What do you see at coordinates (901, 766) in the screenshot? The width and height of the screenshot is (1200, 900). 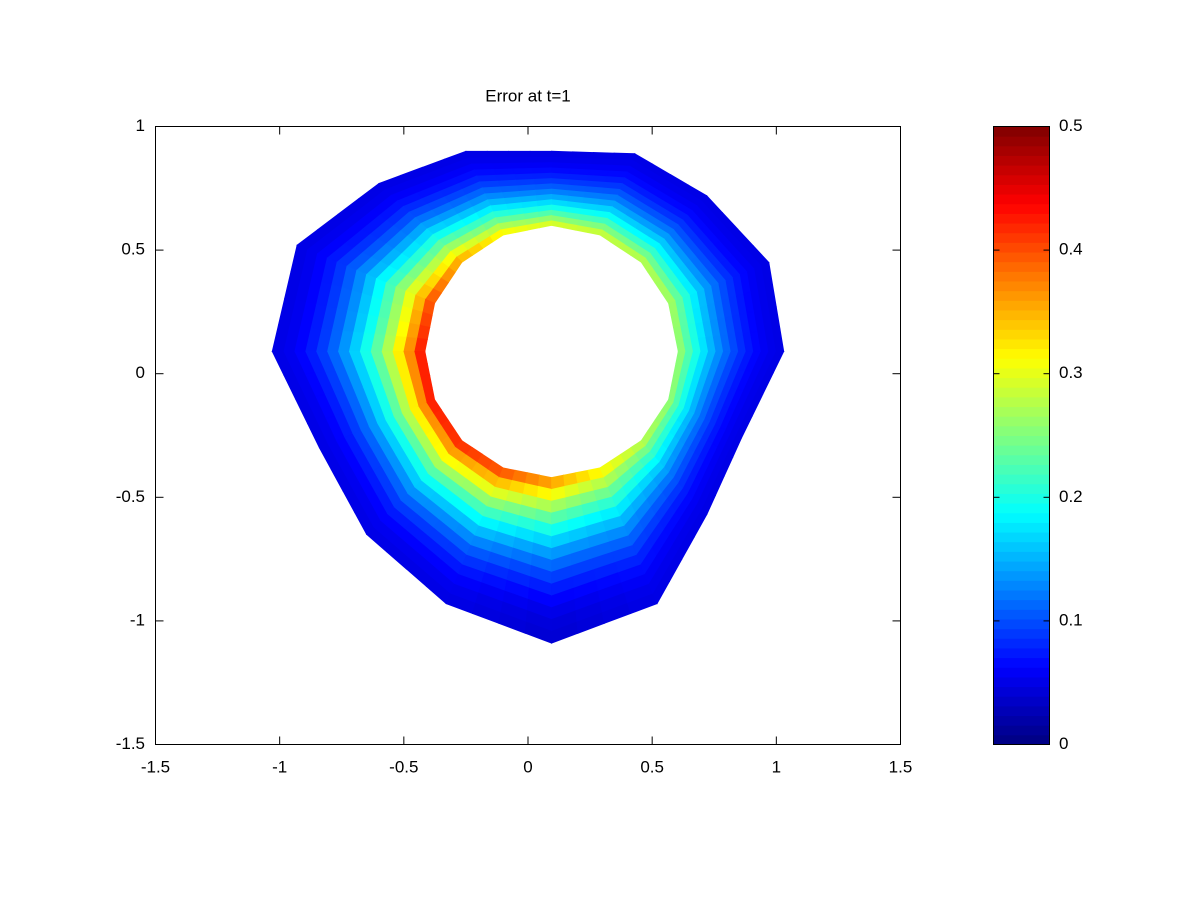 I see `x-tick-label: 1.5` at bounding box center [901, 766].